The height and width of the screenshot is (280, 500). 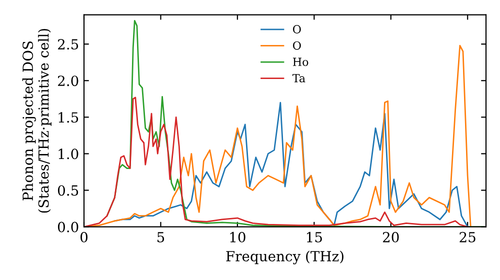 I want to click on y-tick-label: 0.5, so click(x=68, y=190).